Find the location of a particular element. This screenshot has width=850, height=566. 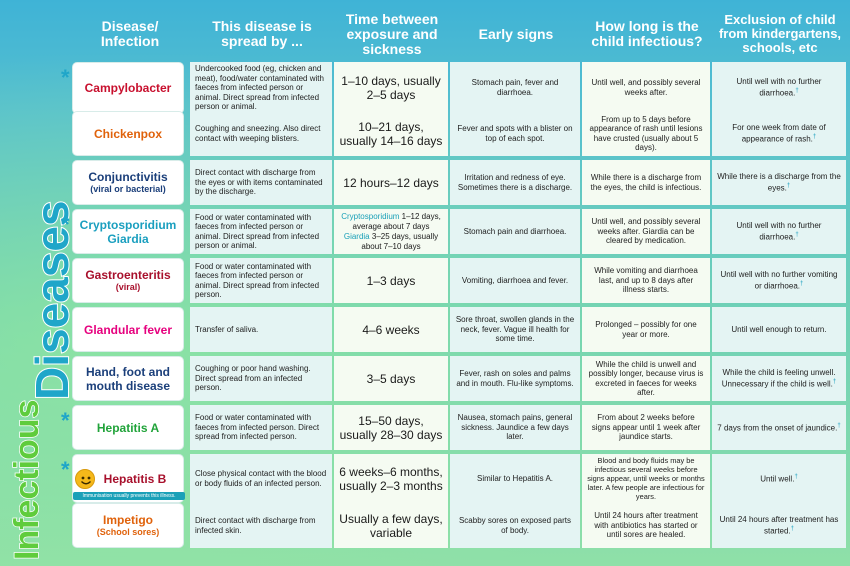

disease-name: Chickenpox is located at coordinates (127, 133).